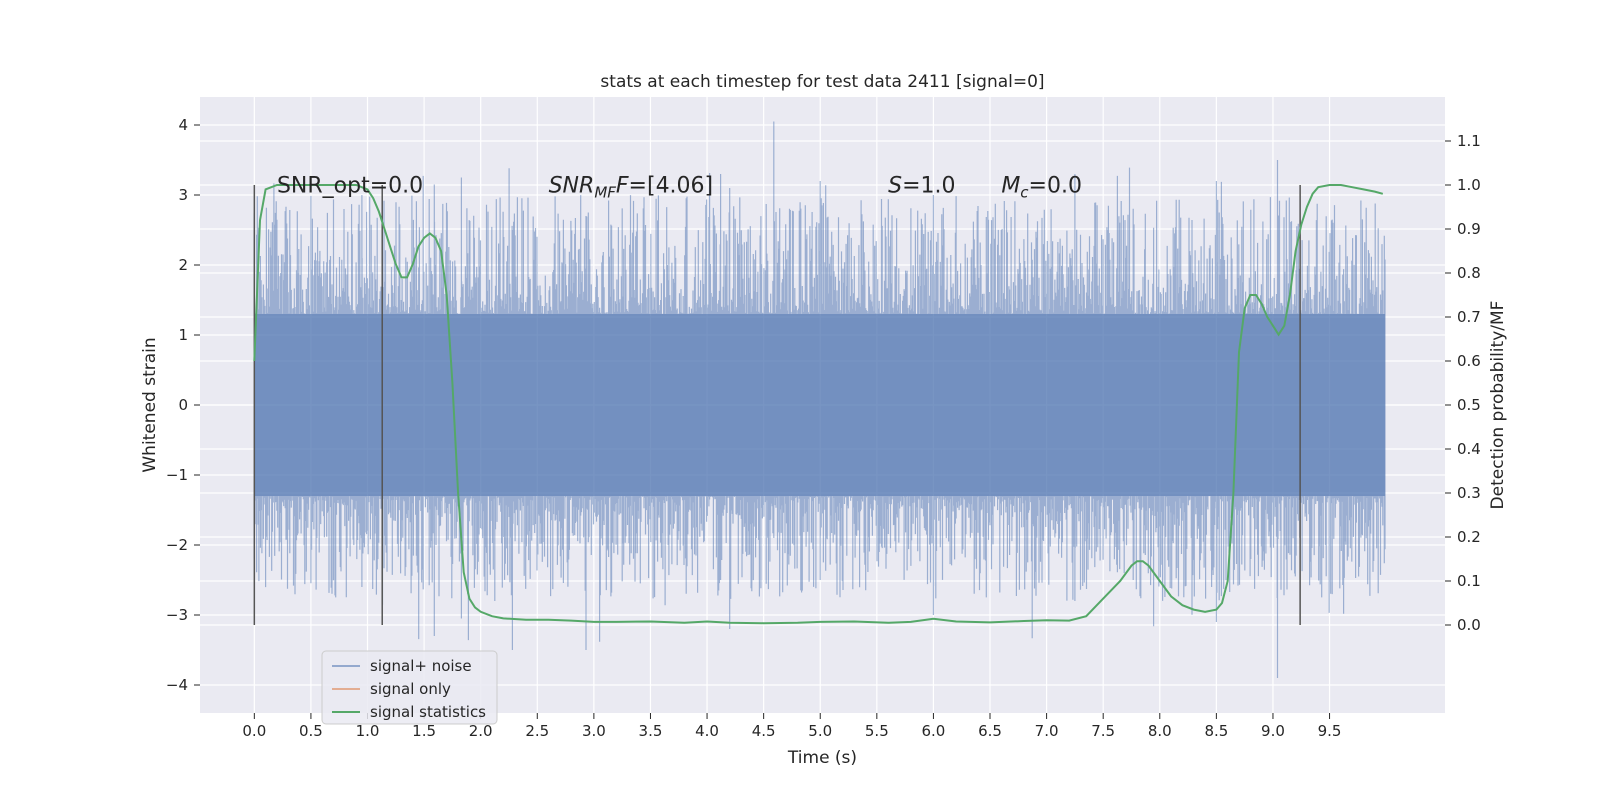 This screenshot has width=1600, height=800. What do you see at coordinates (1469, 625) in the screenshot?
I see `y-right-tick-label: 0.0` at bounding box center [1469, 625].